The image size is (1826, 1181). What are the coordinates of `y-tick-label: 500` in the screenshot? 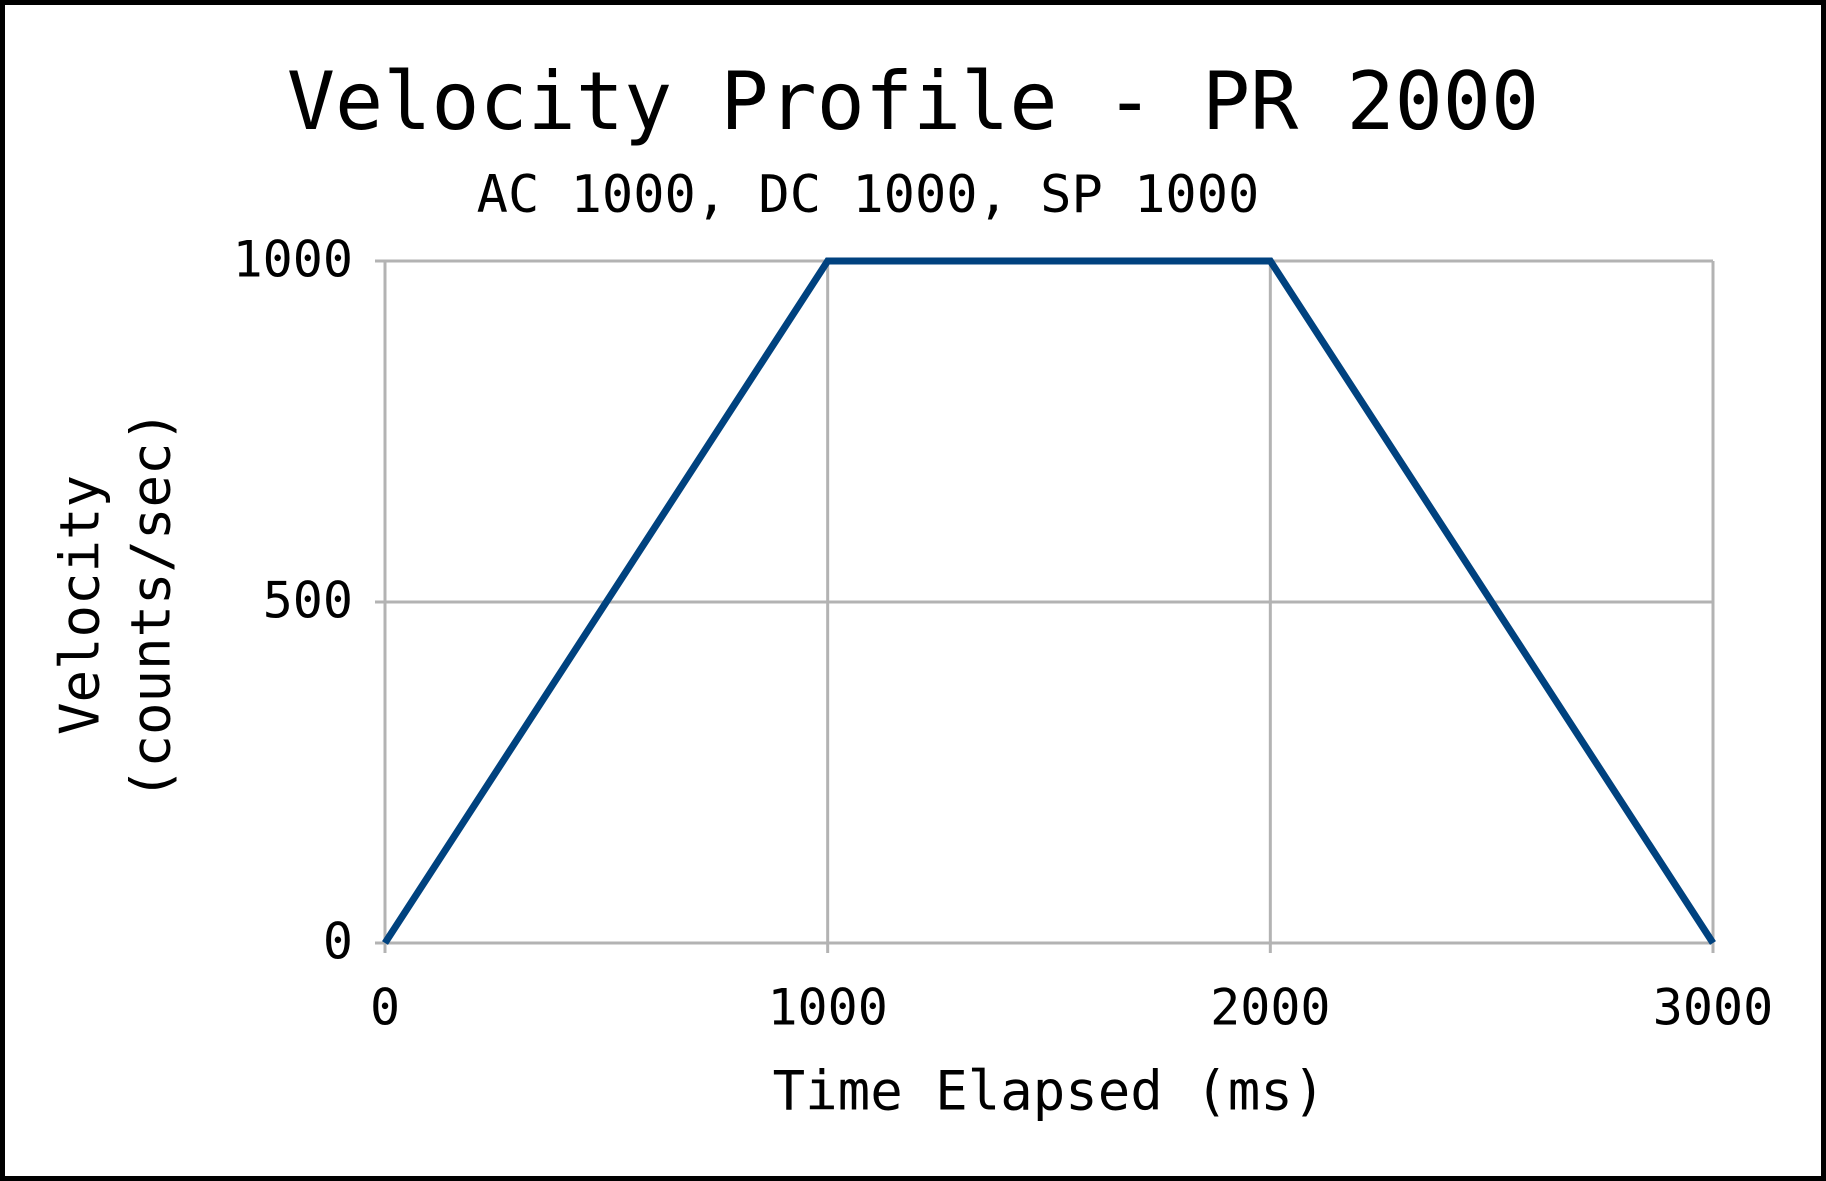 It's located at (308, 601).